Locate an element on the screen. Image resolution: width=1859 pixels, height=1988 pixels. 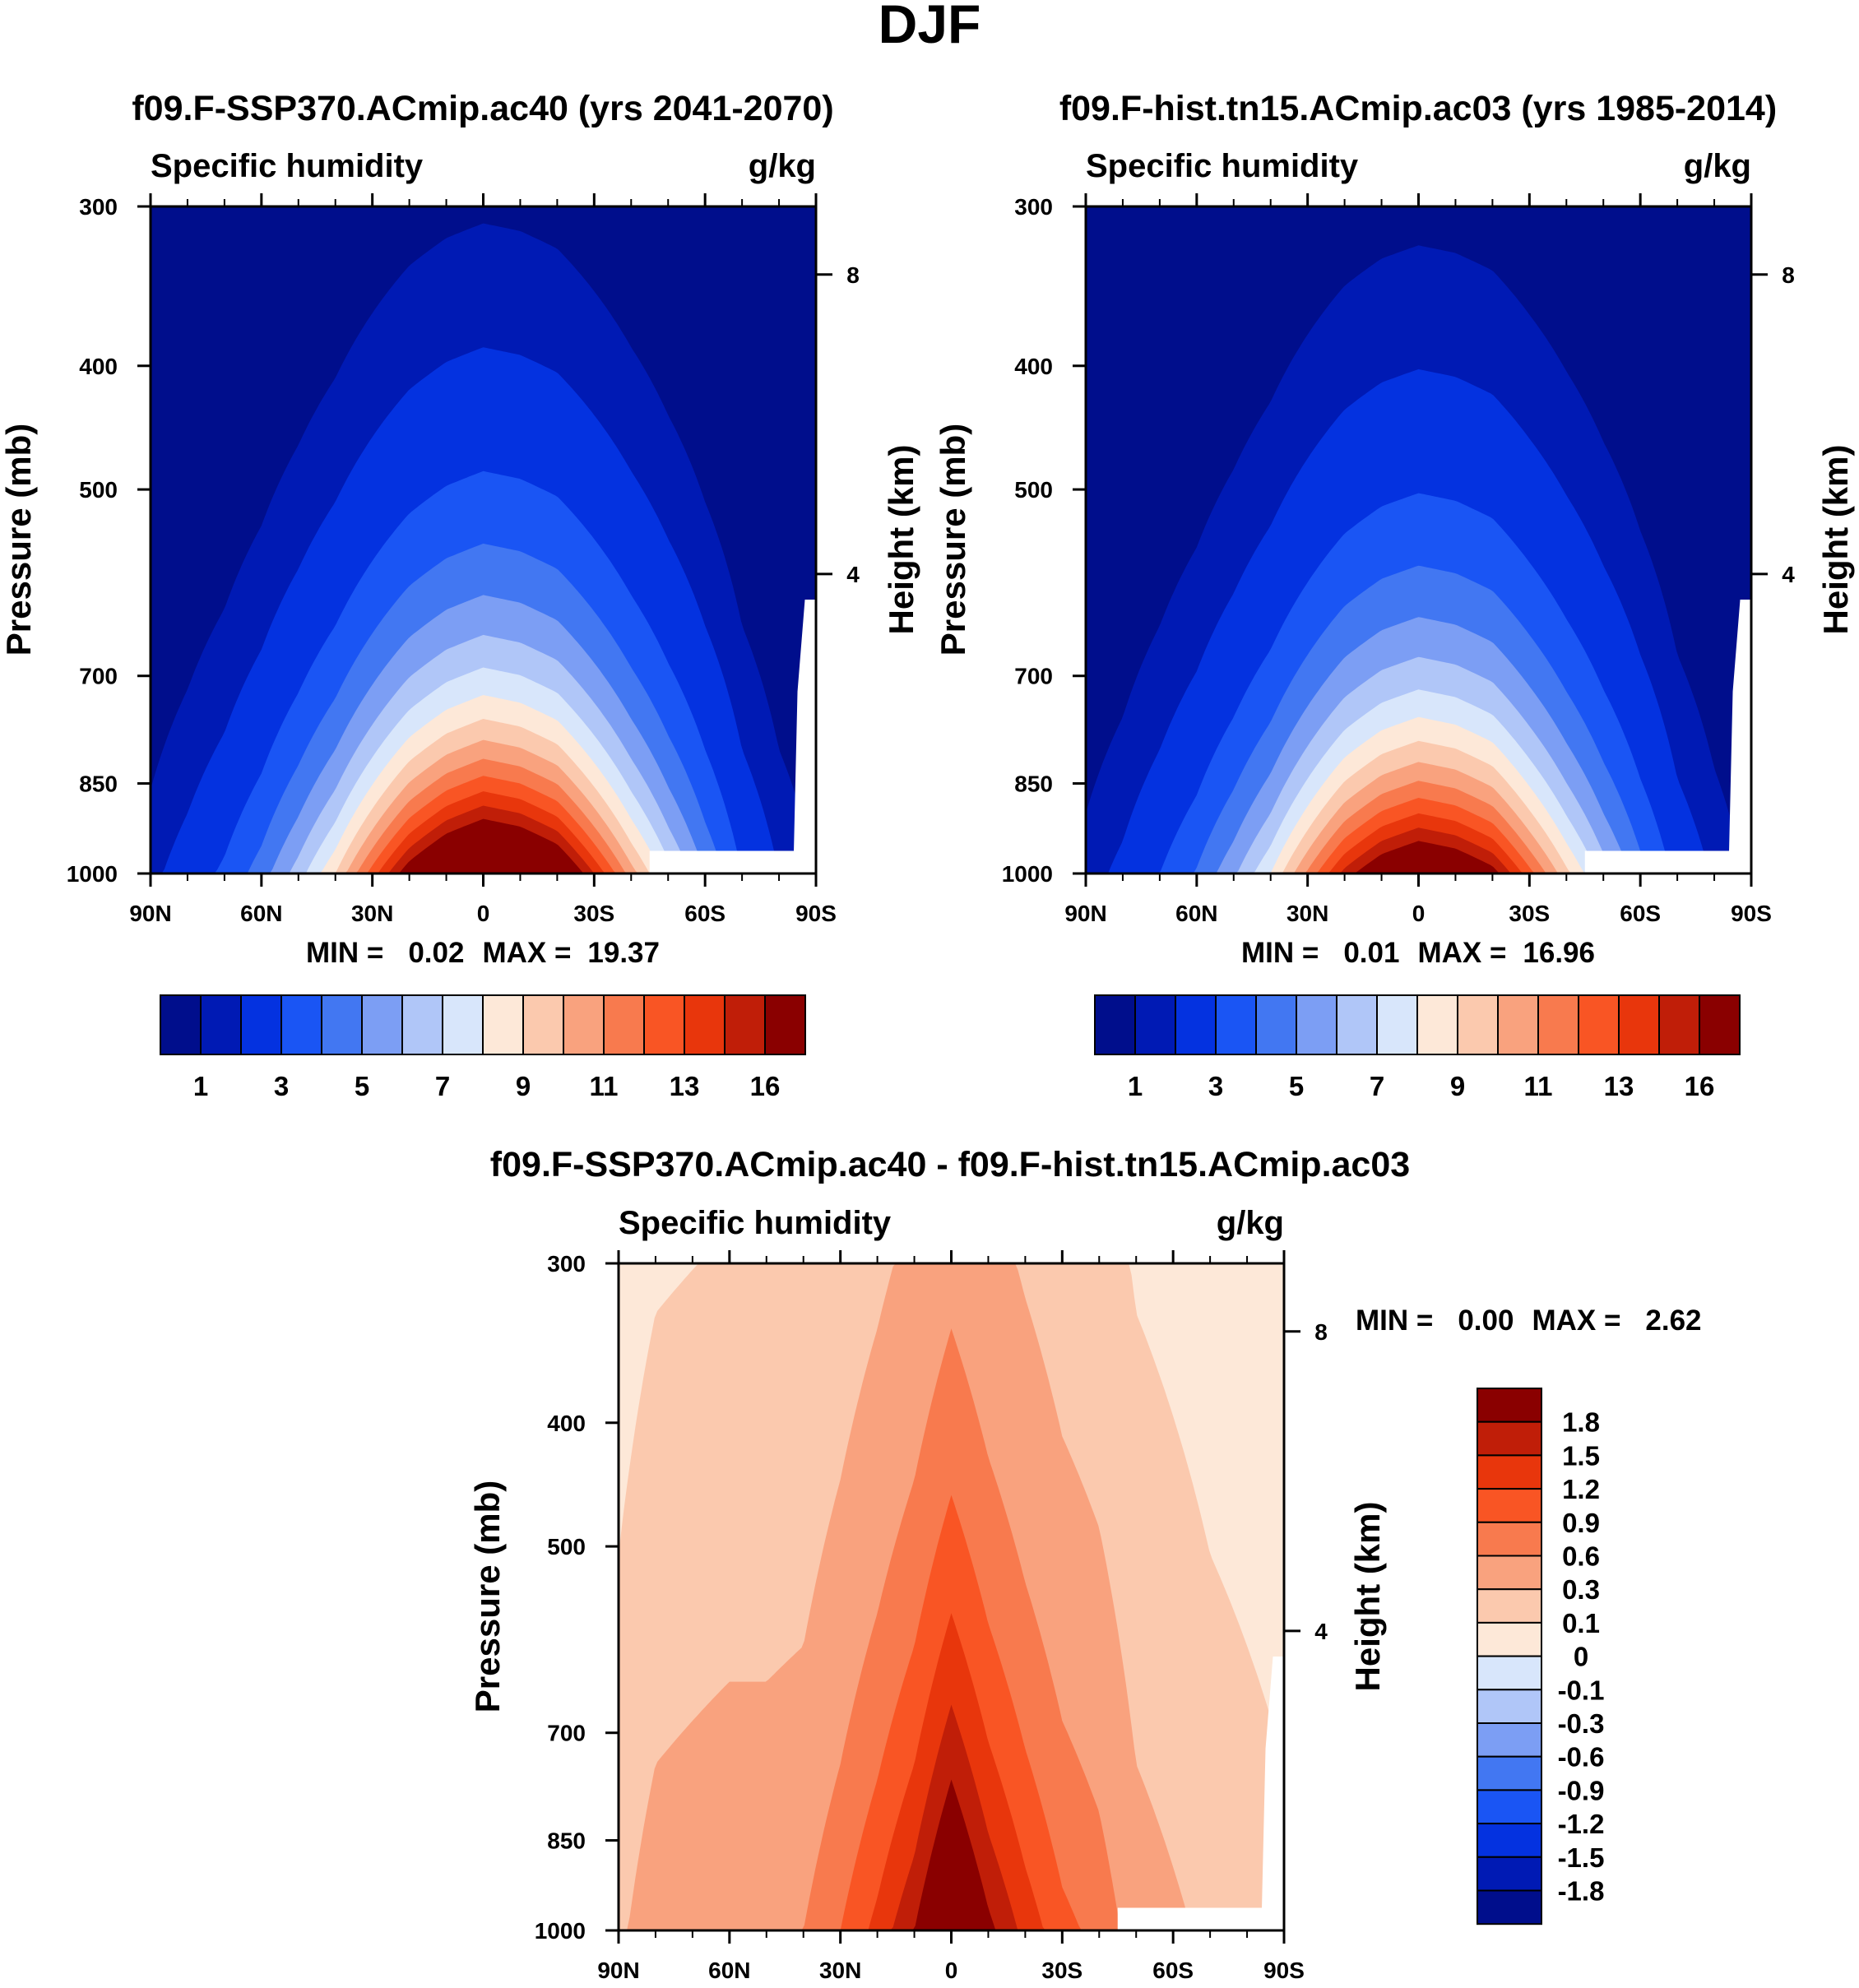
y-tick-label-right-3: 700 is located at coordinates (1033, 677).